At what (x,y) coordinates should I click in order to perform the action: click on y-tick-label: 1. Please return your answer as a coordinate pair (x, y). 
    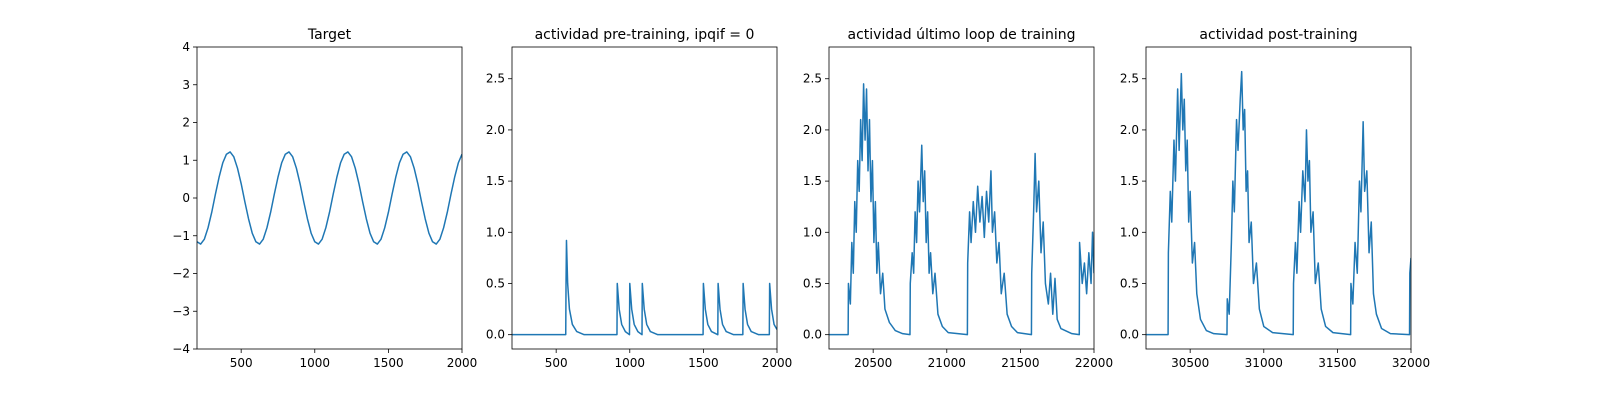
    Looking at the image, I should click on (186, 160).